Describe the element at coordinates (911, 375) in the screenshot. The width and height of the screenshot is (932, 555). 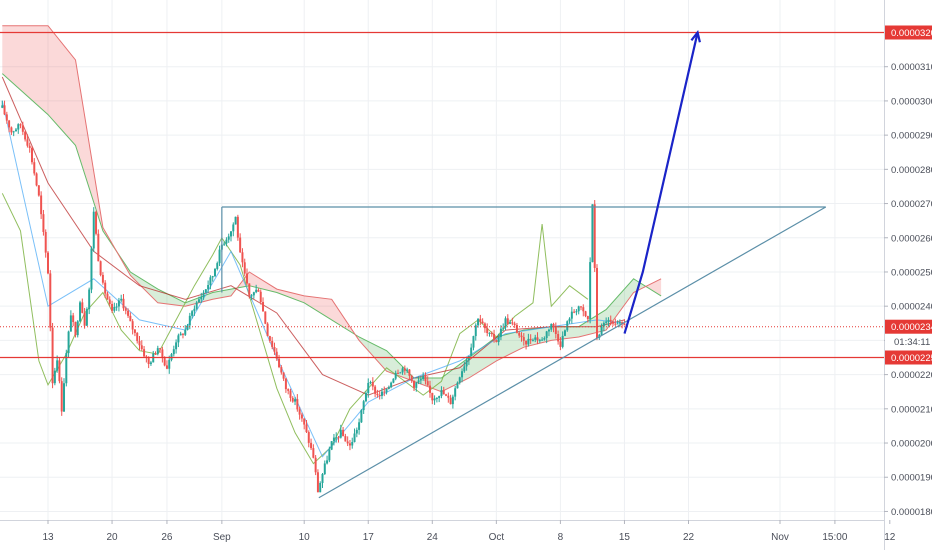
I see `price-tick-label: 0.00002200` at that location.